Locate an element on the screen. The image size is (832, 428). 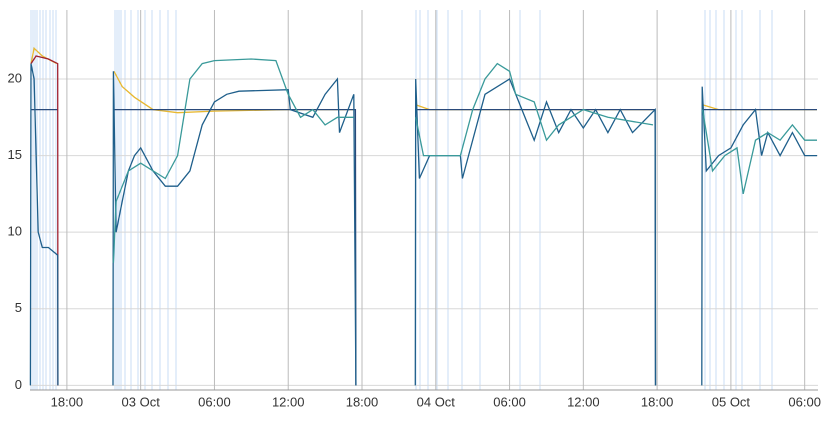
x-tick-label: 04 Oct is located at coordinates (436, 401).